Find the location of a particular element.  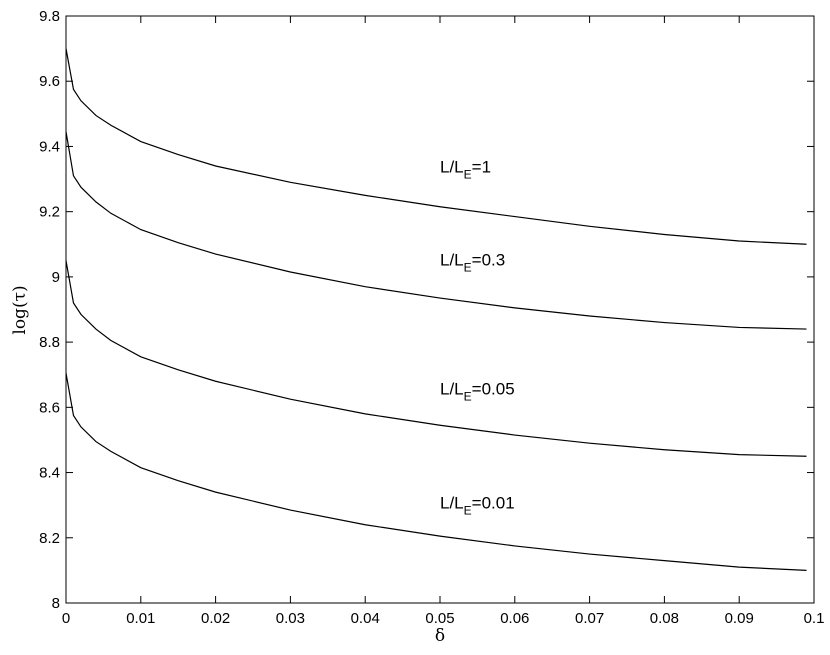

curve-label-3: L/LE=0.05 is located at coordinates (477, 391).